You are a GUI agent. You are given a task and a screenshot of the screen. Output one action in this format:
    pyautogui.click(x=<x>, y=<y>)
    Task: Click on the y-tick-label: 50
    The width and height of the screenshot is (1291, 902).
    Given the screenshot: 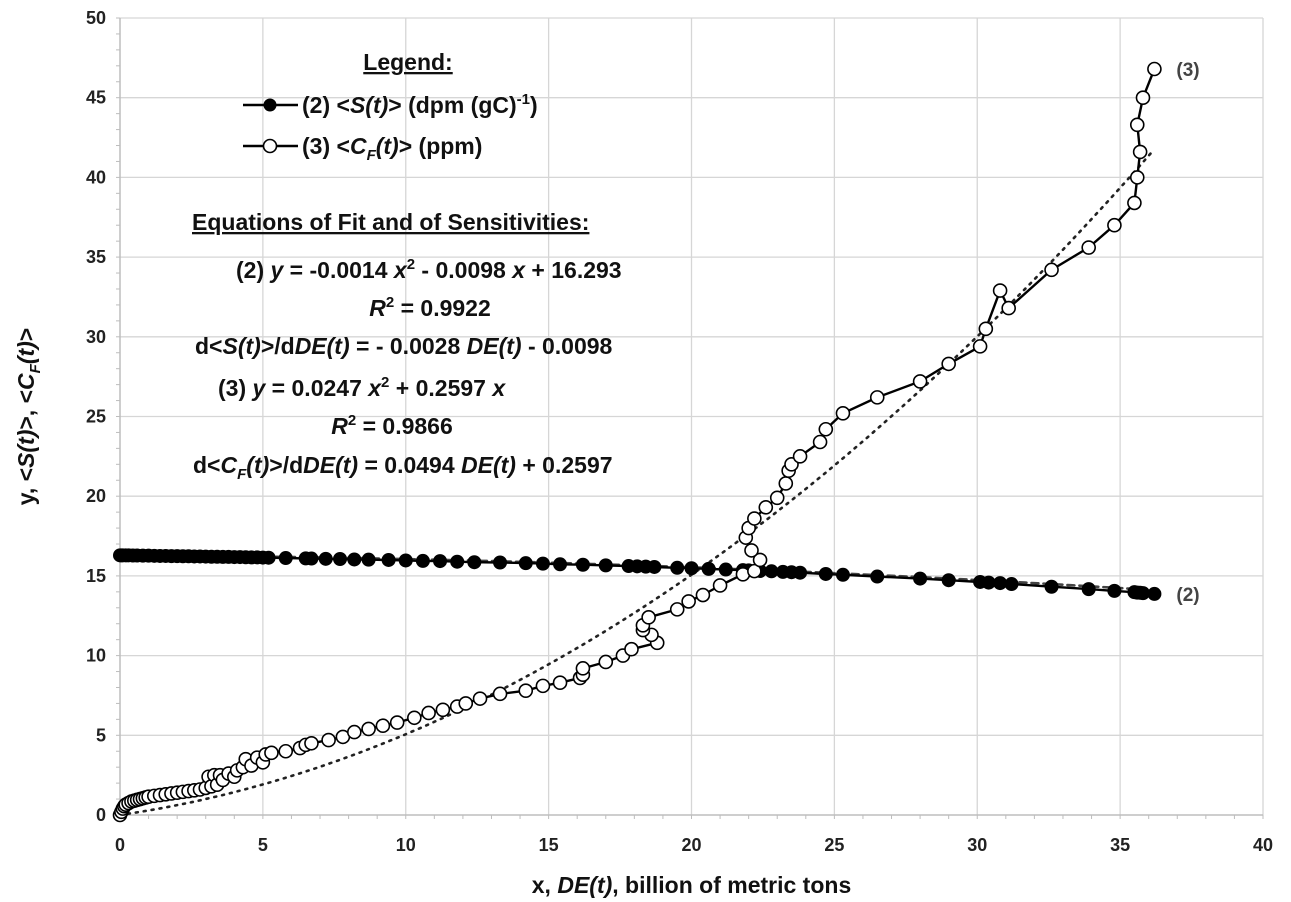 What is the action you would take?
    pyautogui.click(x=96, y=18)
    